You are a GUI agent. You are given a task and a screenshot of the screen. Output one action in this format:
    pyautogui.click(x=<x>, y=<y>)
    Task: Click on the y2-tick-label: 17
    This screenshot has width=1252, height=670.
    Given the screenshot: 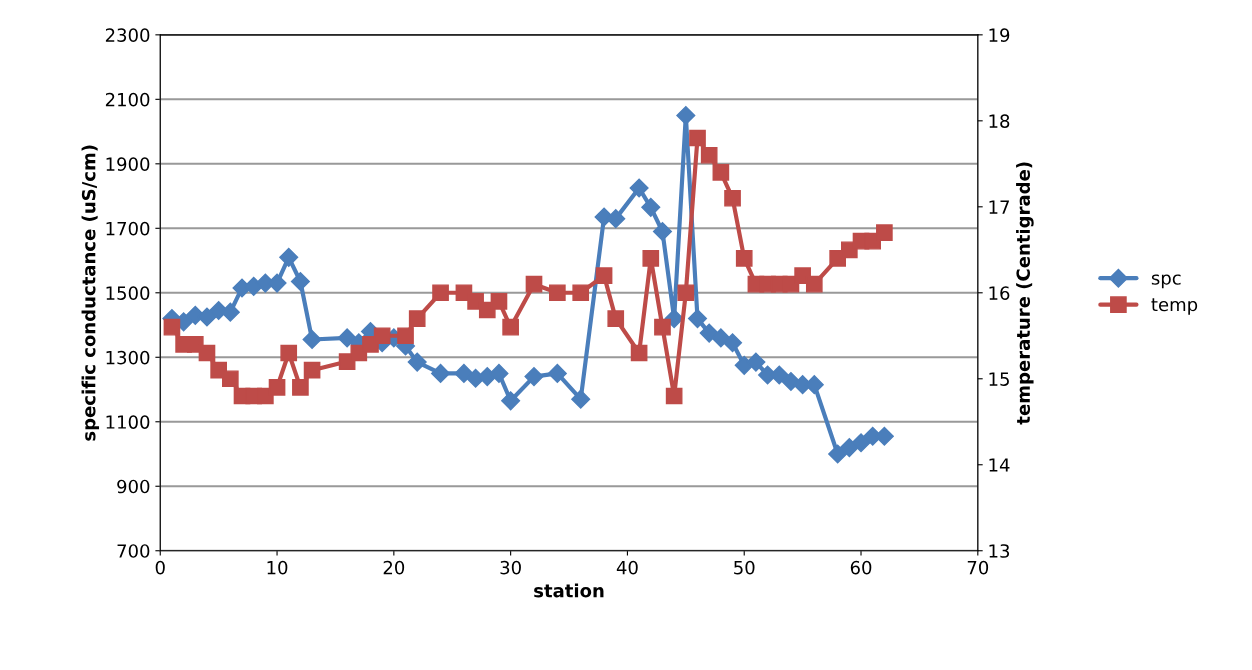 What is the action you would take?
    pyautogui.click(x=999, y=207)
    